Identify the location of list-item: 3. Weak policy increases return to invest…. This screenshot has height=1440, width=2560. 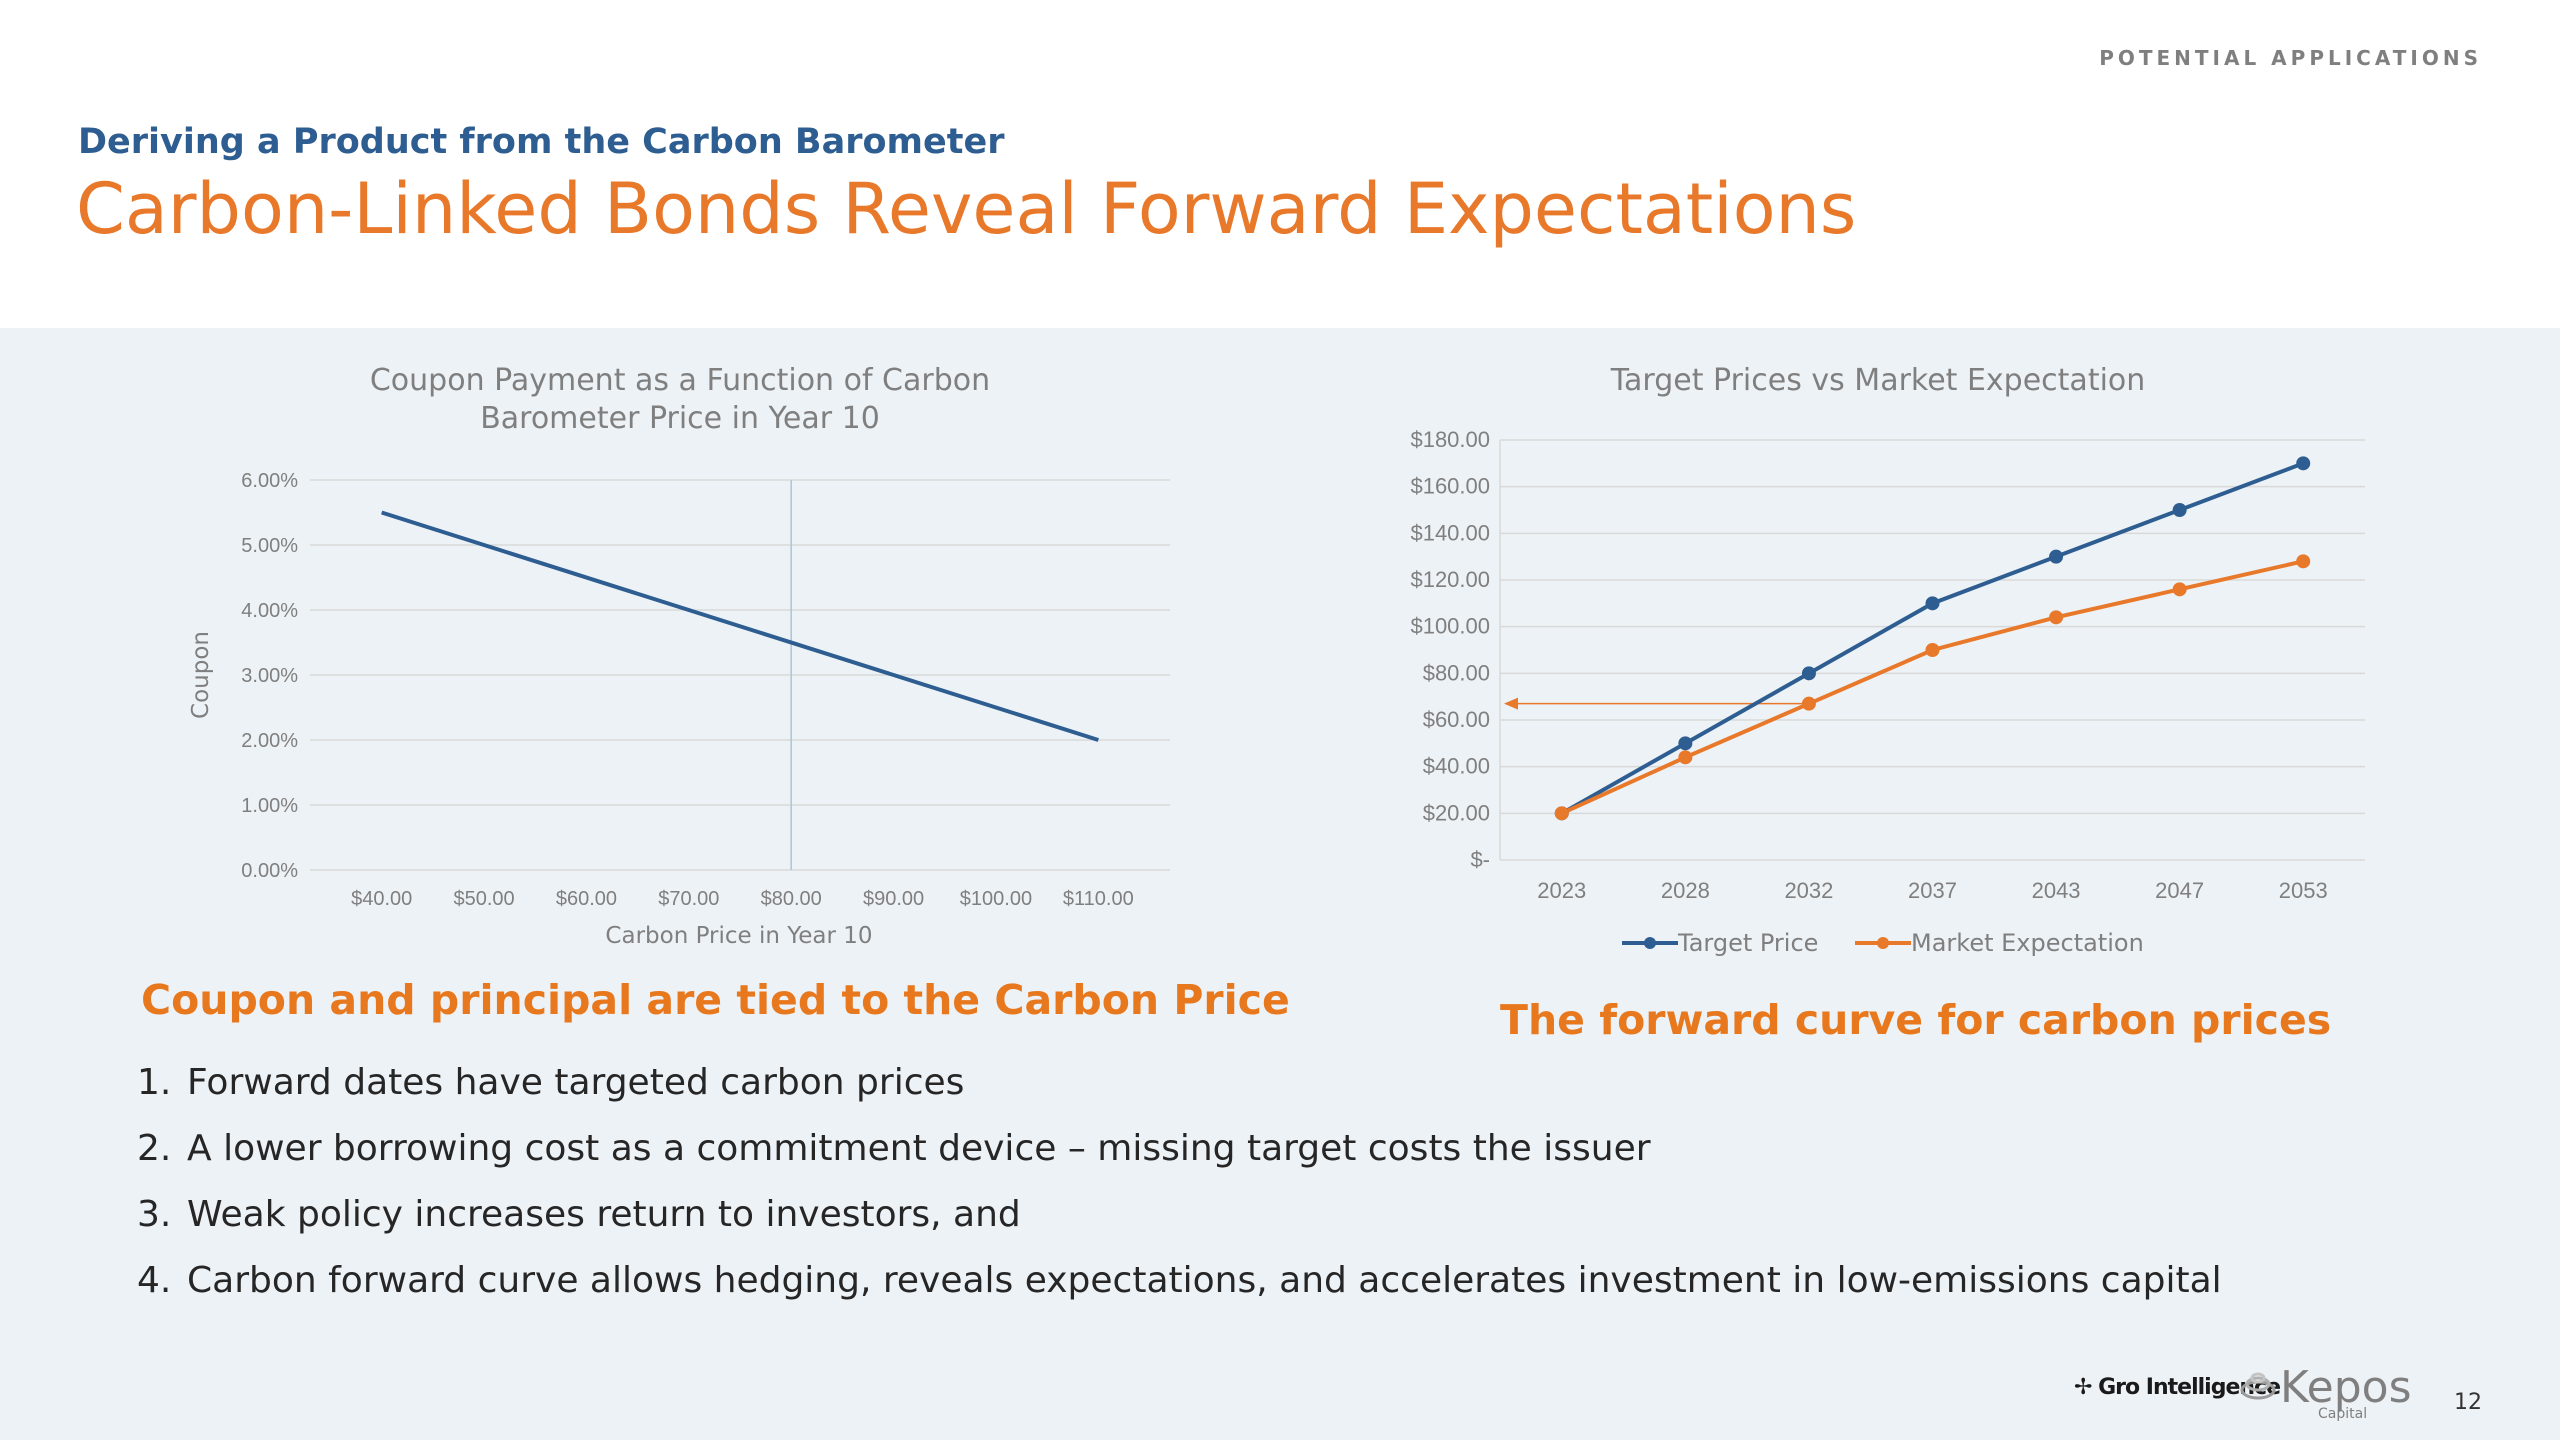
(1179, 1223).